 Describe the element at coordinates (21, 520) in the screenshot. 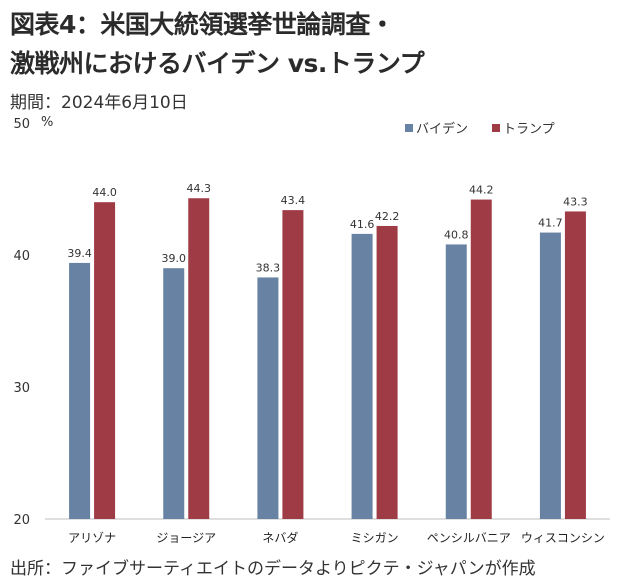

I see `y-tick-label: 20` at that location.